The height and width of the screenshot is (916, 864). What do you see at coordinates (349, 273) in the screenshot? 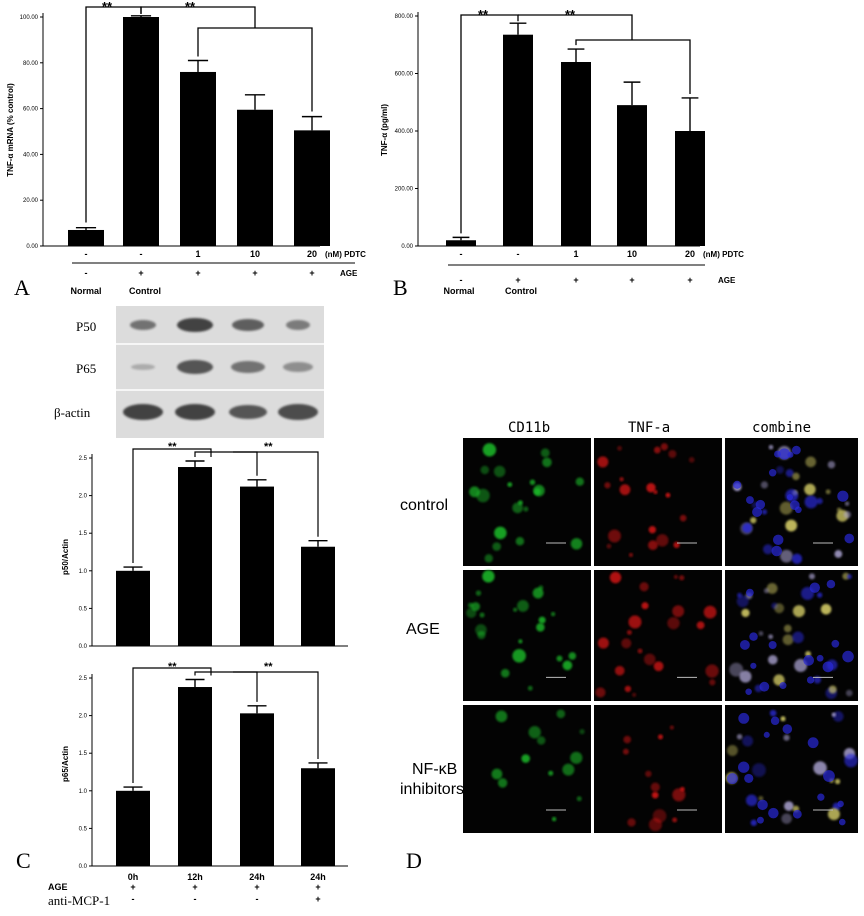
I see `chart-a-row2-label: AGE` at bounding box center [349, 273].